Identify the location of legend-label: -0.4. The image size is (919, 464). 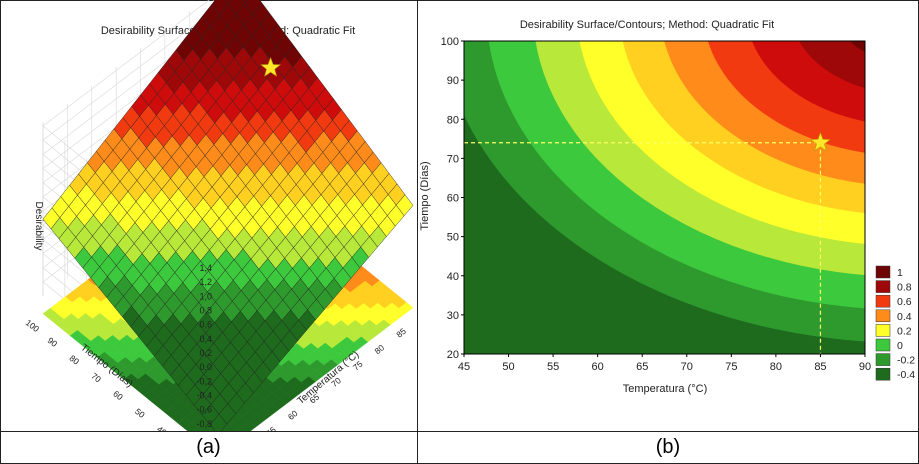
(906, 375).